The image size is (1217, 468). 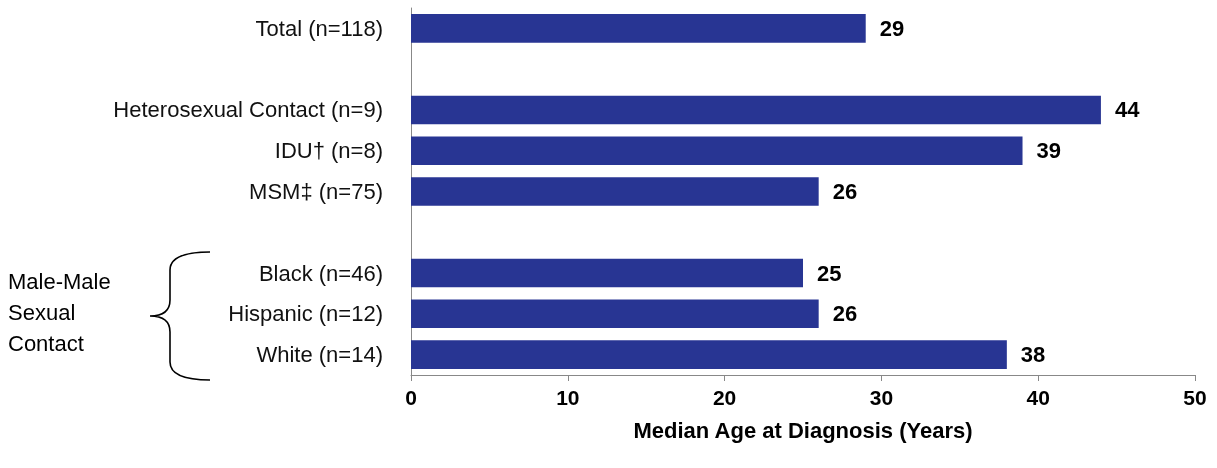 I want to click on y-tick-label: Black (n=46), so click(x=320, y=273).